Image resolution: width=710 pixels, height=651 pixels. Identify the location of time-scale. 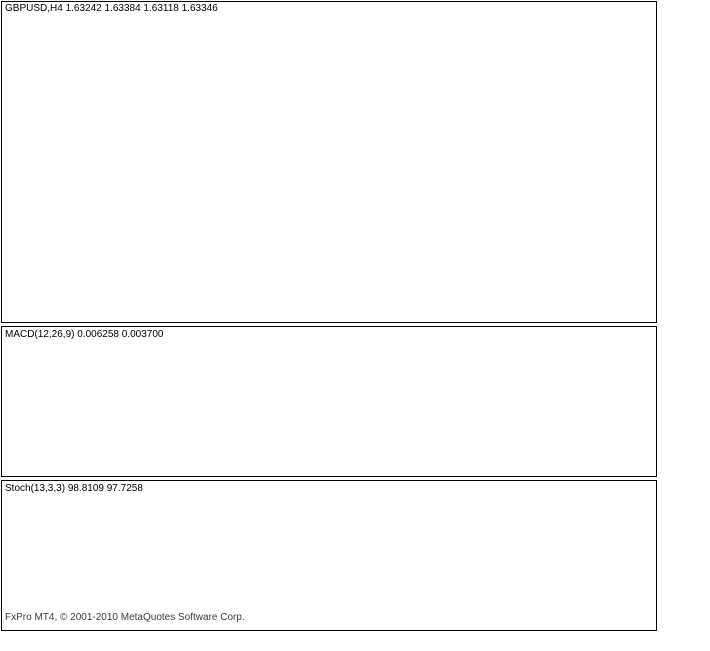
(355, 641).